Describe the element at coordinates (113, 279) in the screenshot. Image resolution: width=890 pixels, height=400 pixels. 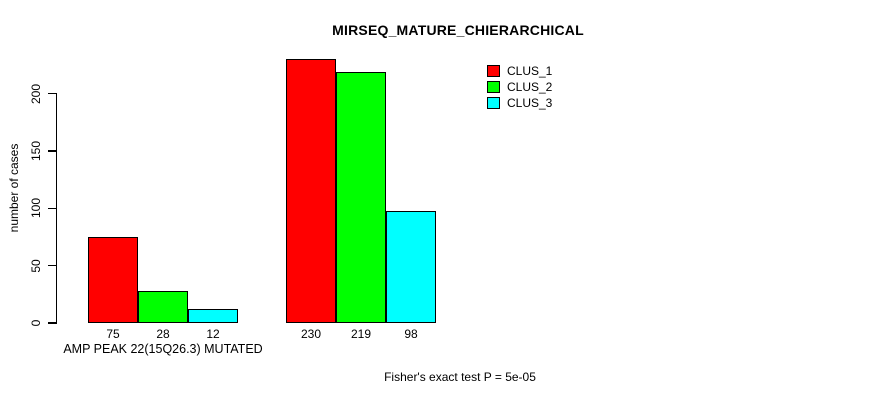
I see `bar-clus_1-group1` at that location.